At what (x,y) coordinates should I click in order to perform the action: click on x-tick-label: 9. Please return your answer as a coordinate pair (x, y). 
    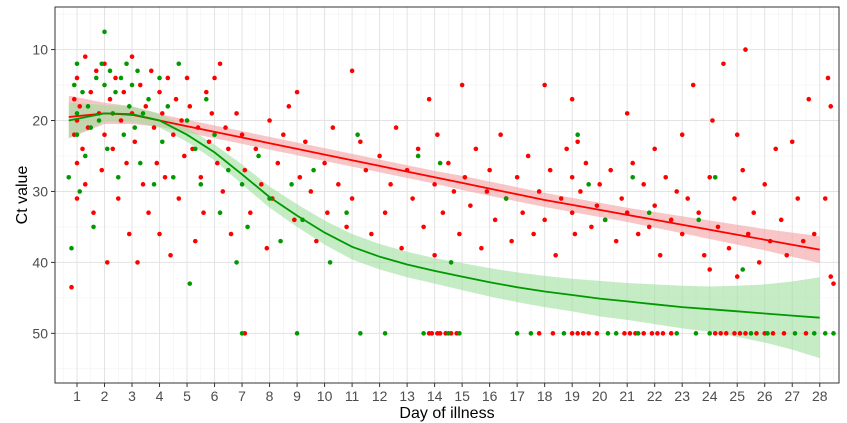
    Looking at the image, I should click on (297, 396).